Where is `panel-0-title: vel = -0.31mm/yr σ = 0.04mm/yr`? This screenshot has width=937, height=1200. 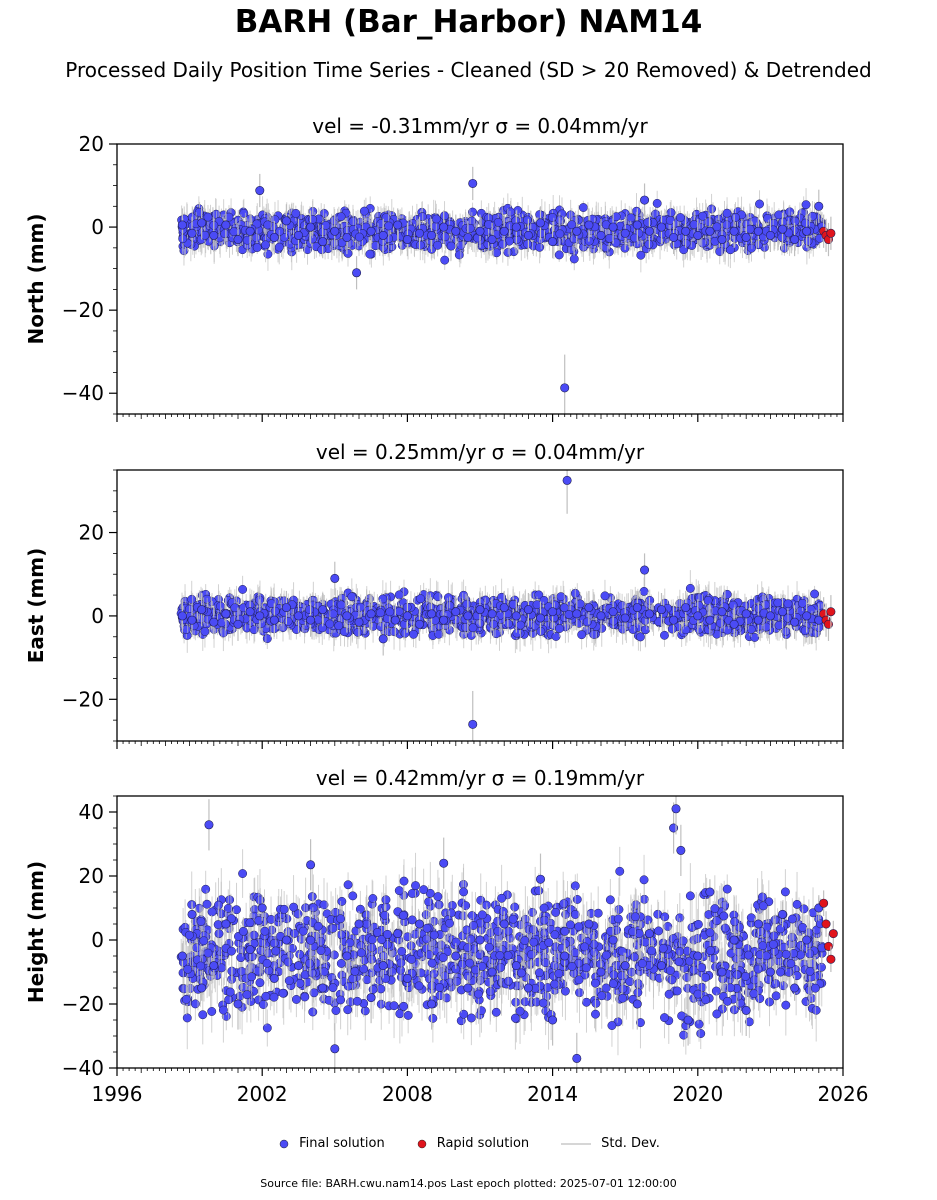 panel-0-title: vel = -0.31mm/yr σ = 0.04mm/yr is located at coordinates (480, 126).